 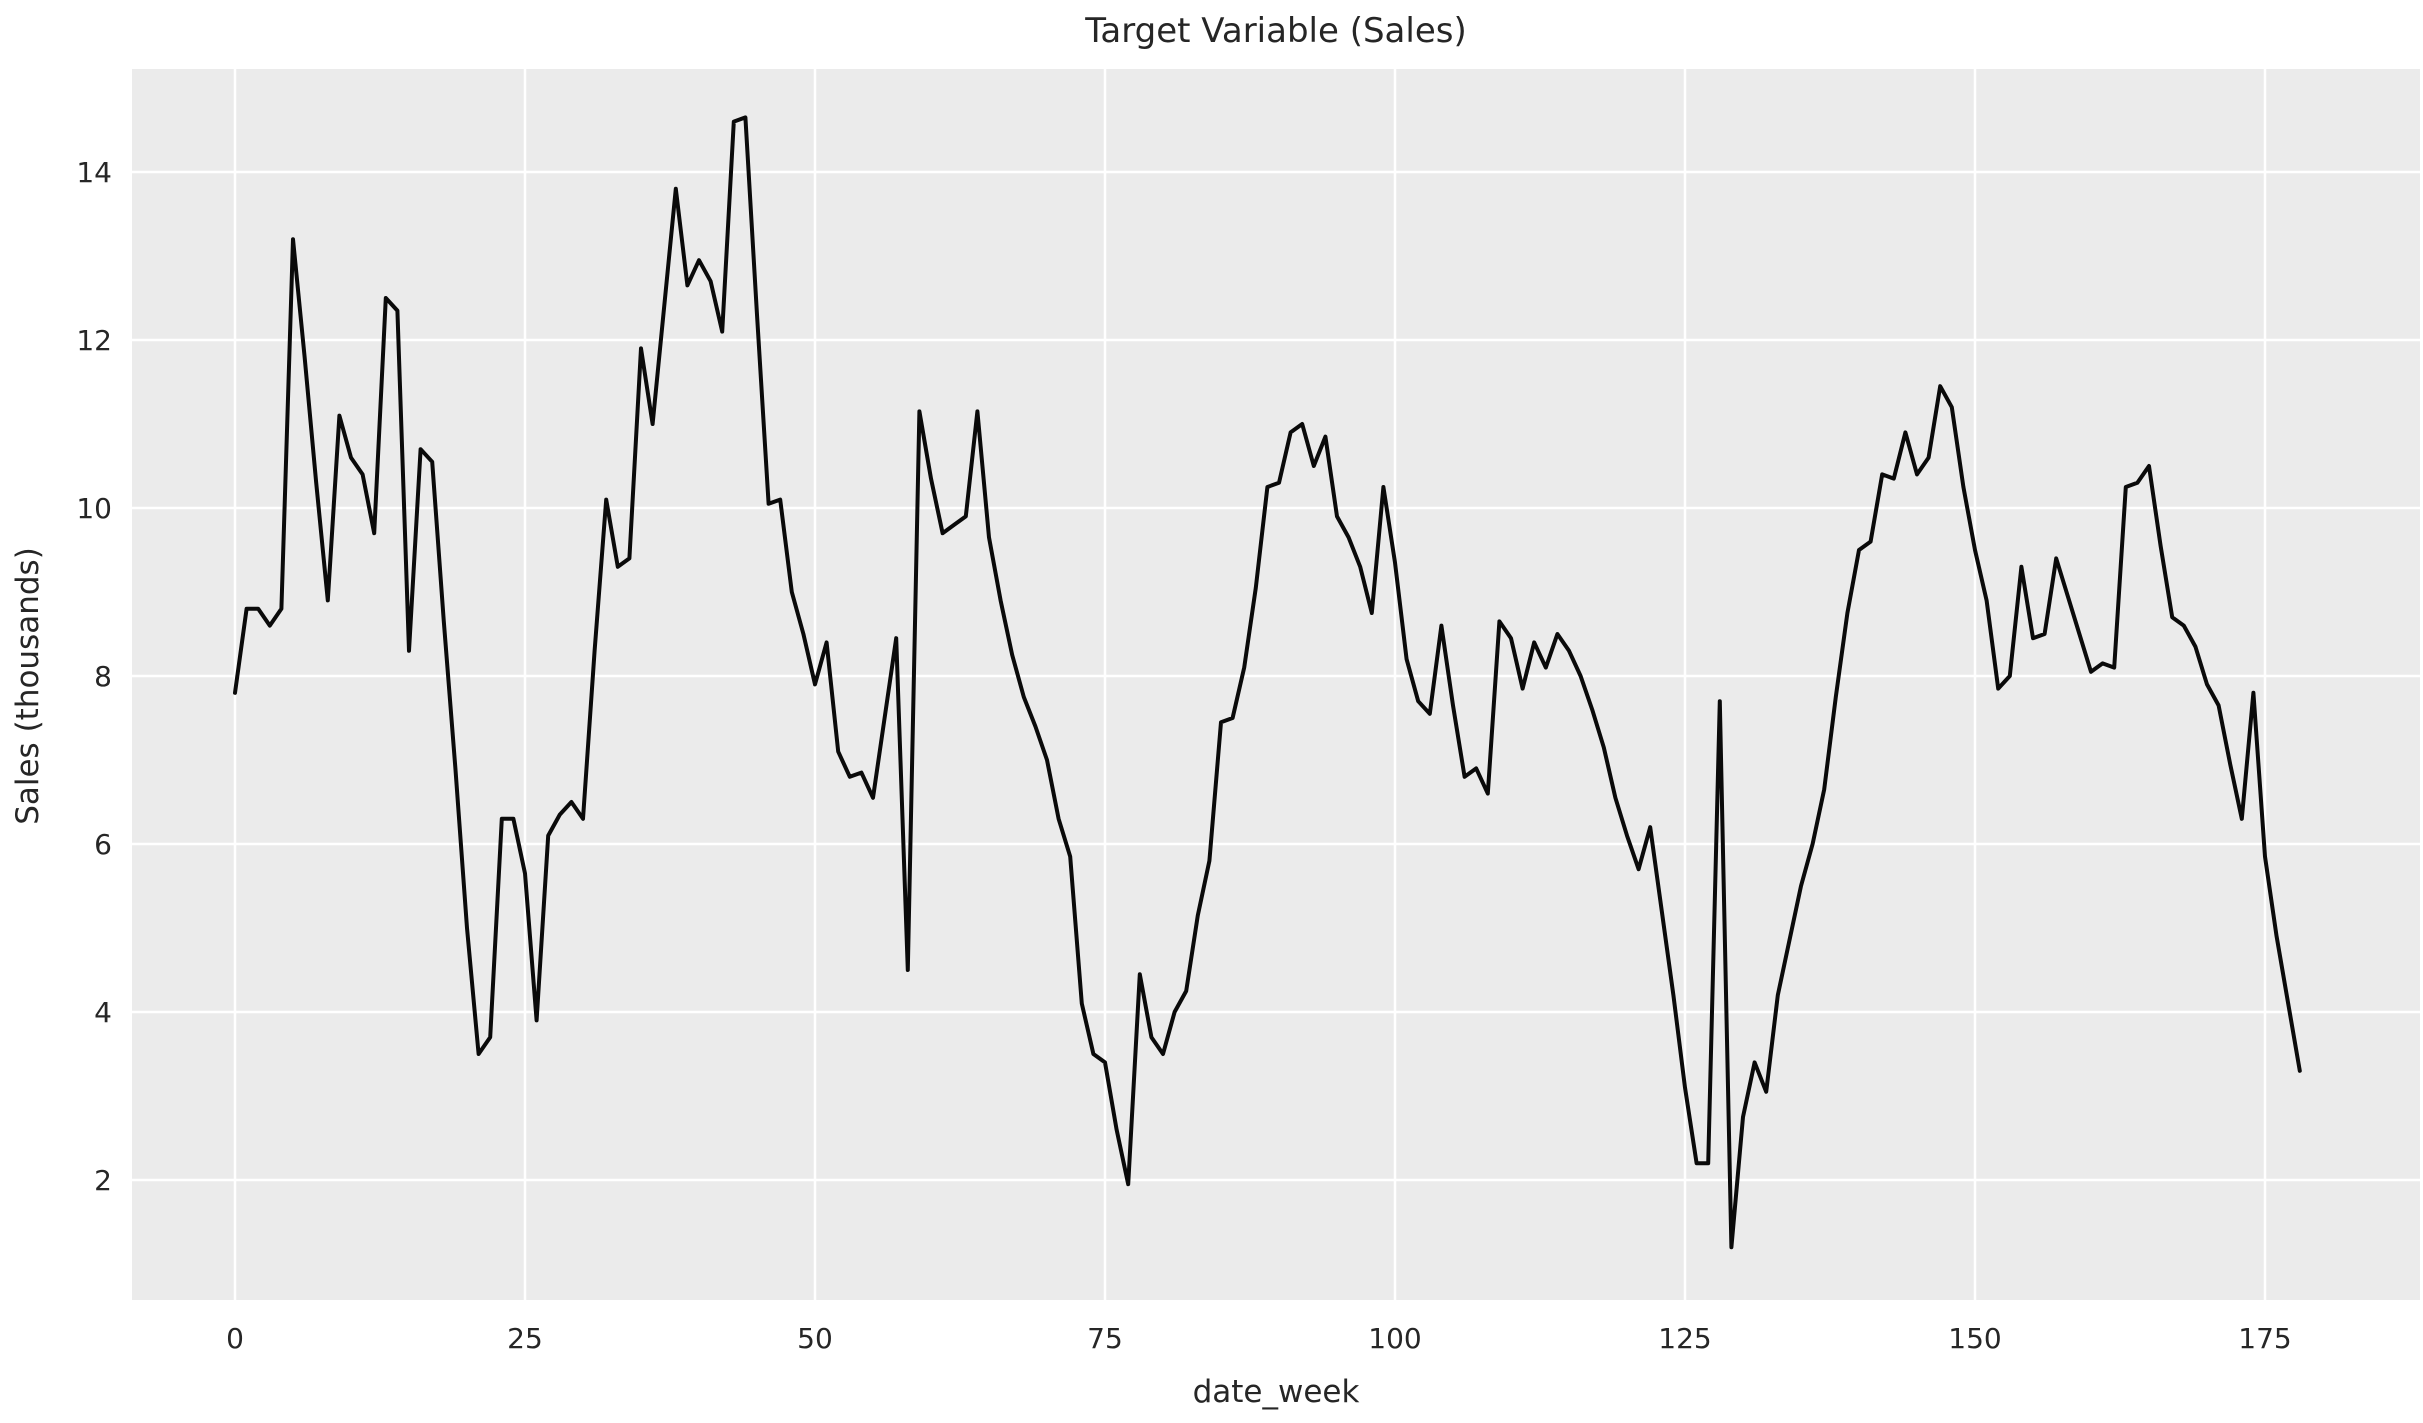 I want to click on x-tick-label: 25, so click(x=525, y=1338).